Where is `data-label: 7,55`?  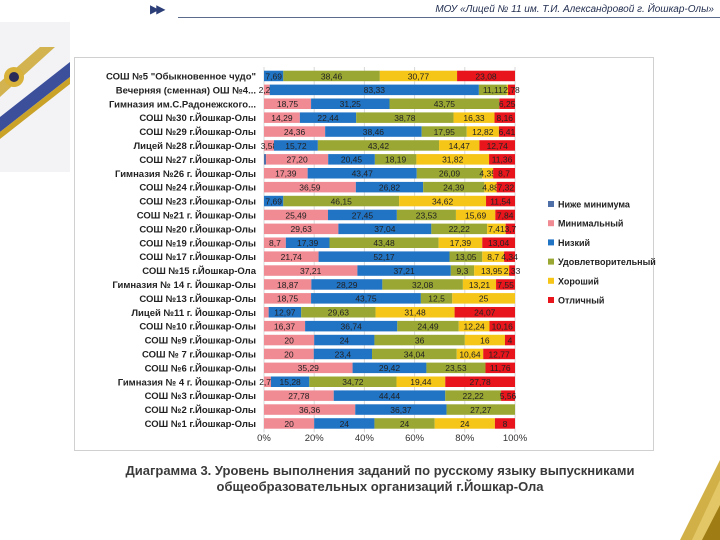
data-label: 7,55 is located at coordinates (505, 285).